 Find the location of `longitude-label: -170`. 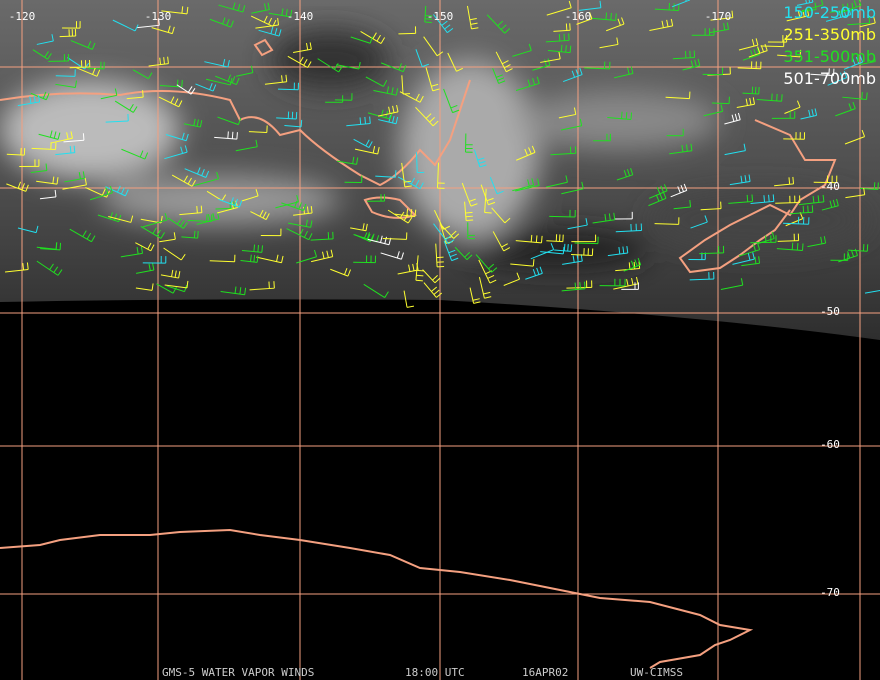

longitude-label: -170 is located at coordinates (718, 16).